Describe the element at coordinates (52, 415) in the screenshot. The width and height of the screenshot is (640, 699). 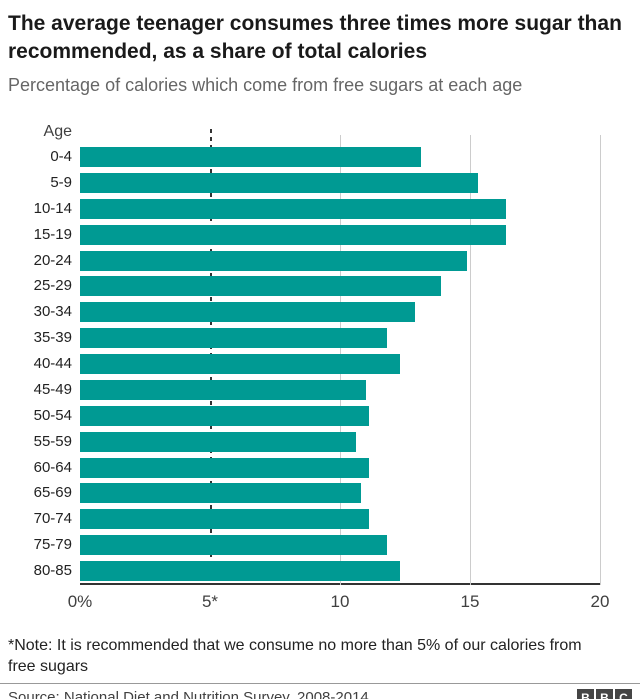
I see `y-axis-label-50-54: 50-54` at that location.